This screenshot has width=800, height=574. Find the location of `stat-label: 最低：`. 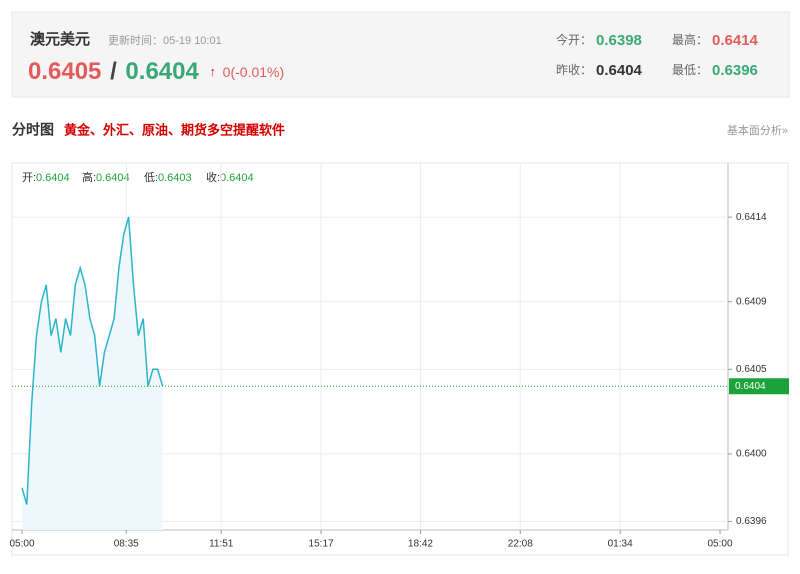

stat-label: 最低： is located at coordinates (690, 70).